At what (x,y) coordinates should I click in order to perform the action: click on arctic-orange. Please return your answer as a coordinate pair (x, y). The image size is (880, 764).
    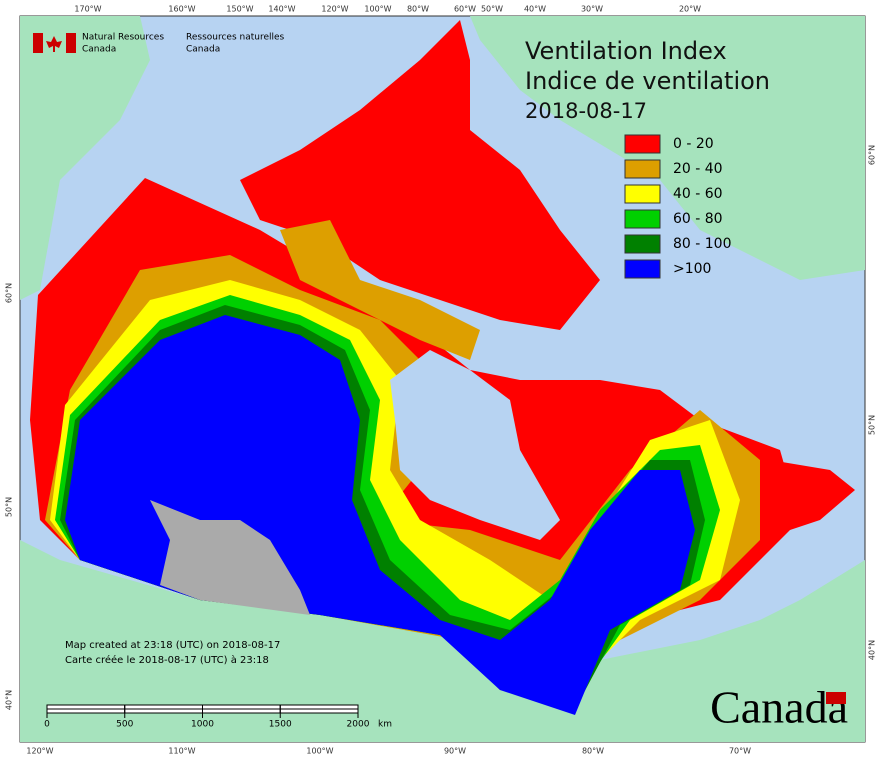
    Looking at the image, I should click on (380, 290).